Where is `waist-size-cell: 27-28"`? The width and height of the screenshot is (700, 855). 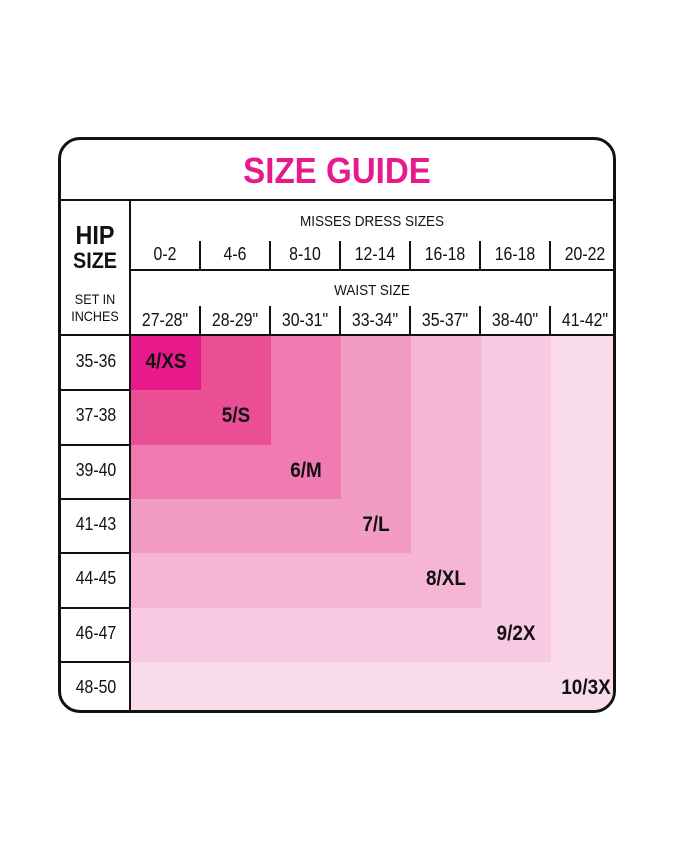 waist-size-cell: 27-28" is located at coordinates (165, 320).